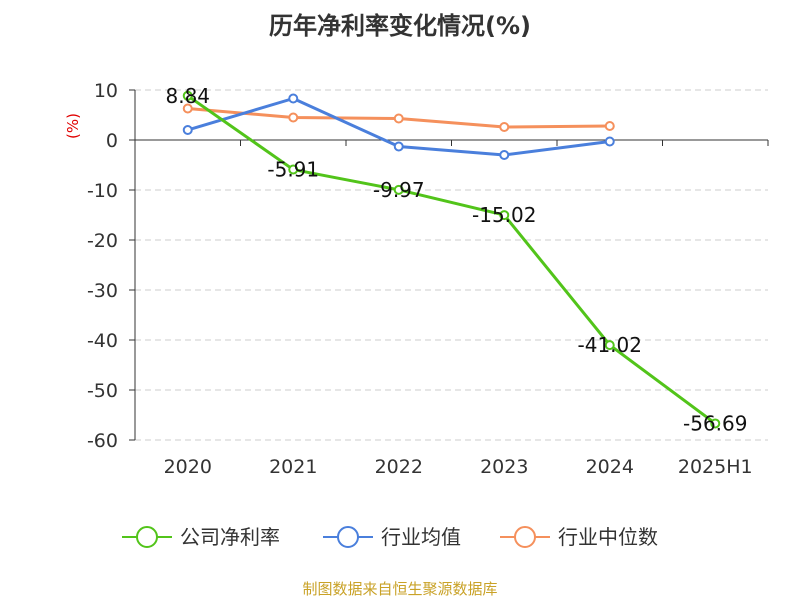  I want to click on legend: 公司净利率 行业均值 行业中位数, so click(390, 537).